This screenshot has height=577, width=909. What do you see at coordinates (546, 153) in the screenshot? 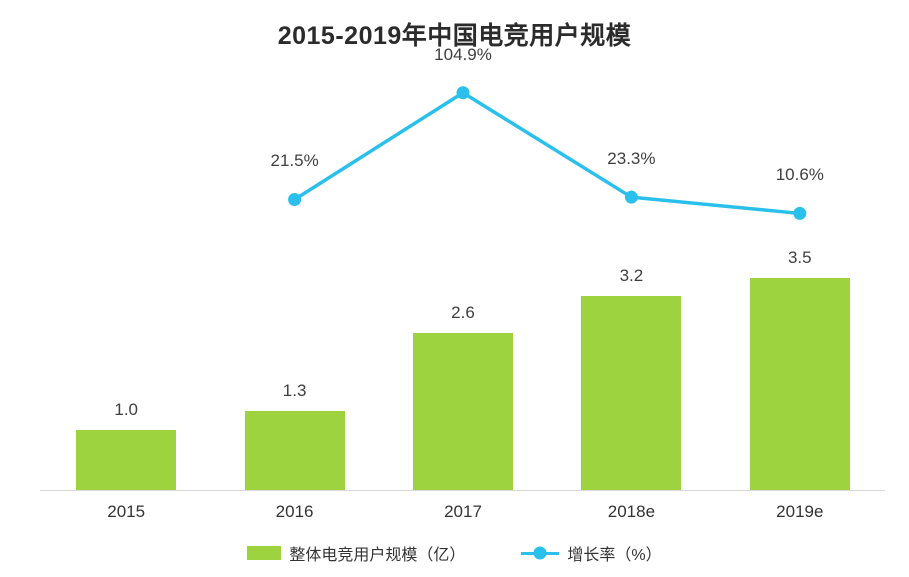
I see `growth-rate-line` at bounding box center [546, 153].